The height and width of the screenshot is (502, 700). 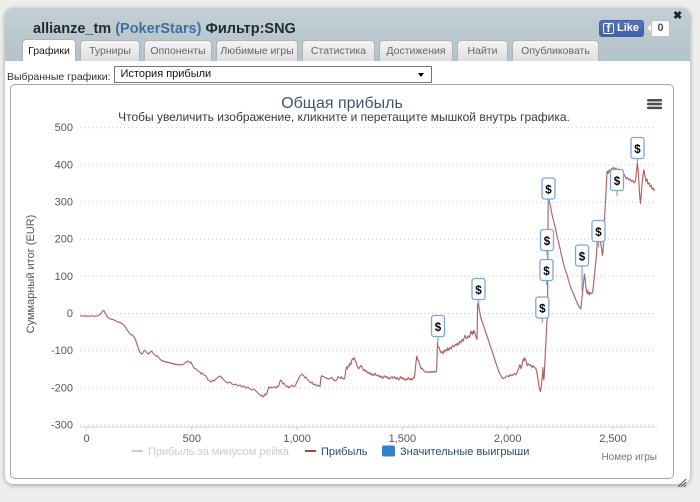 What do you see at coordinates (64, 203) in the screenshot?
I see `svg-text: 300` at bounding box center [64, 203].